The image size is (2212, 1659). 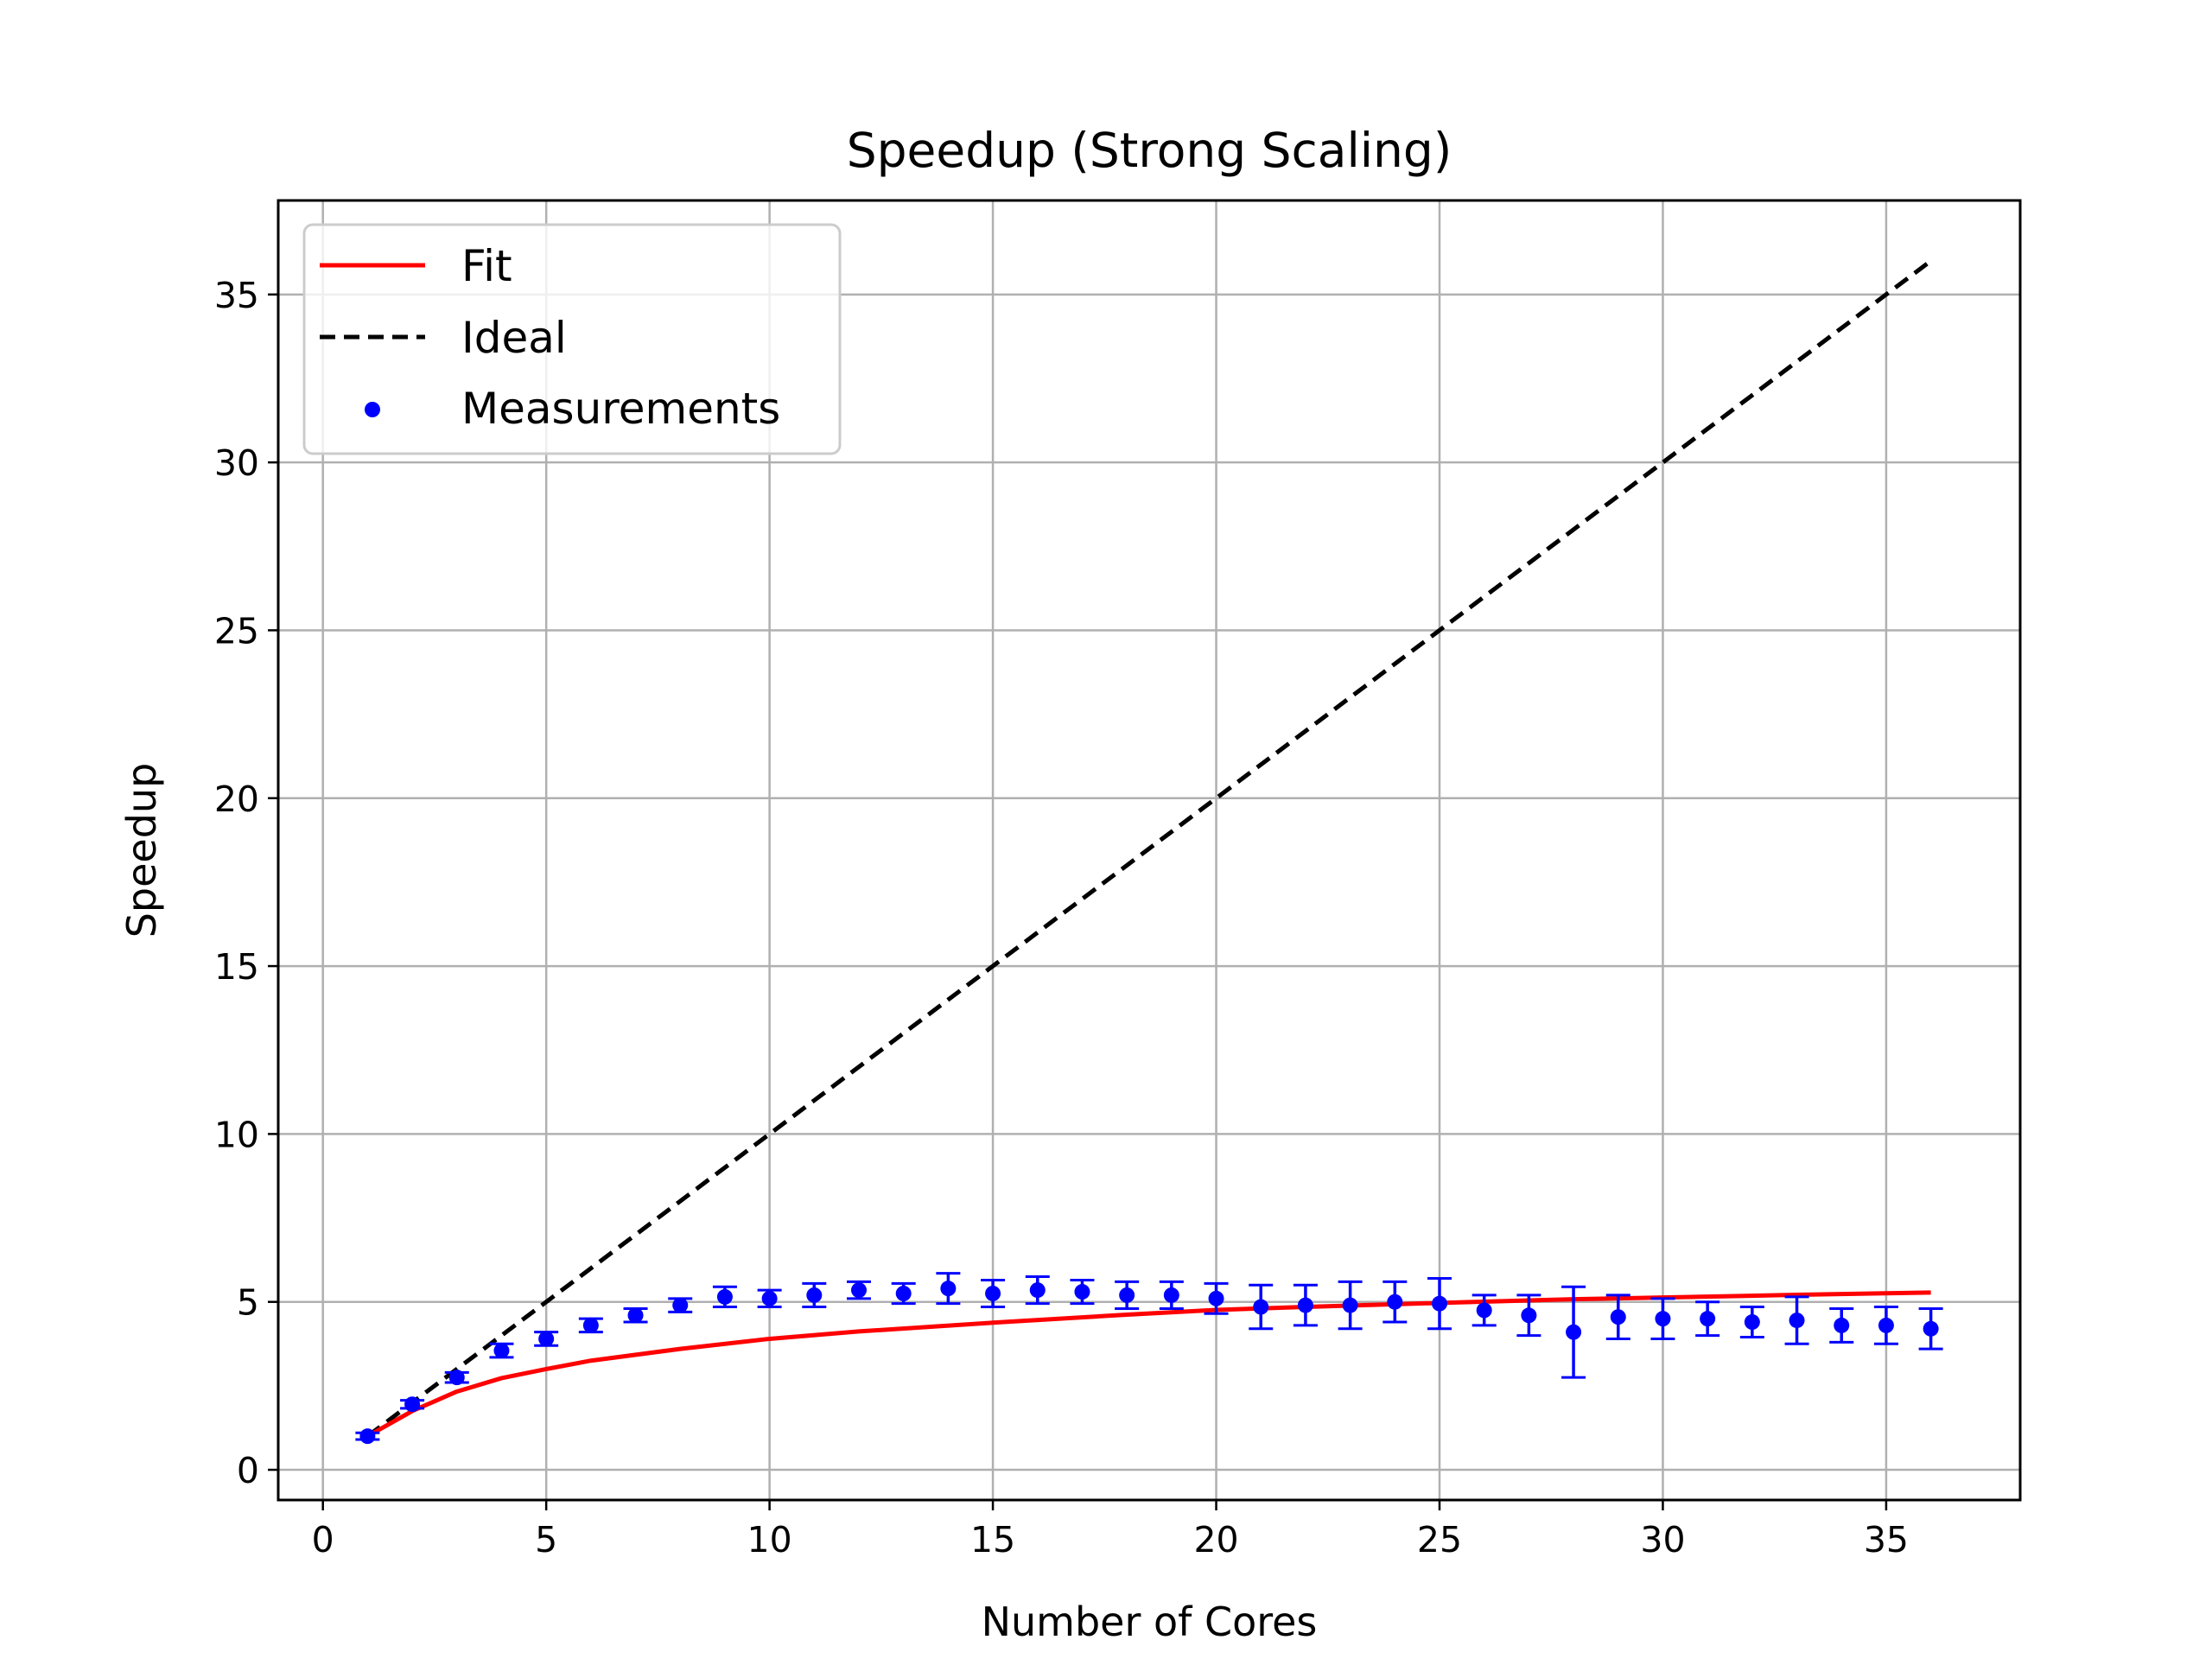 What do you see at coordinates (1215, 1539) in the screenshot?
I see `x-tick-label: 20` at bounding box center [1215, 1539].